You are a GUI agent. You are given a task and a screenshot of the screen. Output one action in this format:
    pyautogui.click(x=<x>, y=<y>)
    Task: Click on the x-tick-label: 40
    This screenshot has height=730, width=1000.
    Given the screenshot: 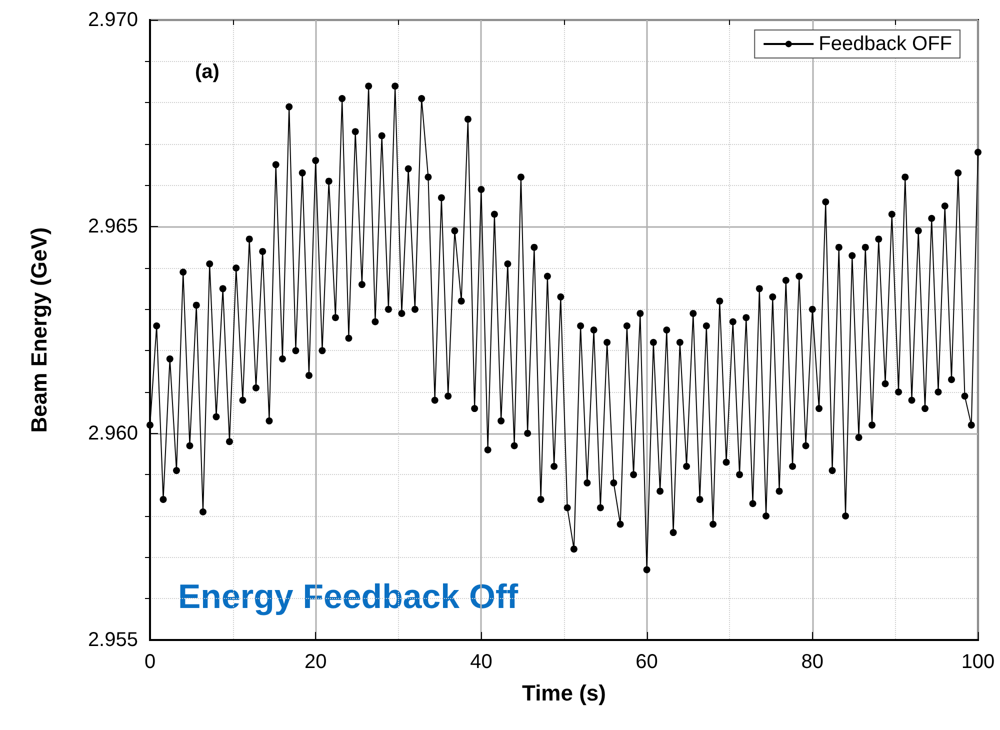 What is the action you would take?
    pyautogui.click(x=481, y=662)
    